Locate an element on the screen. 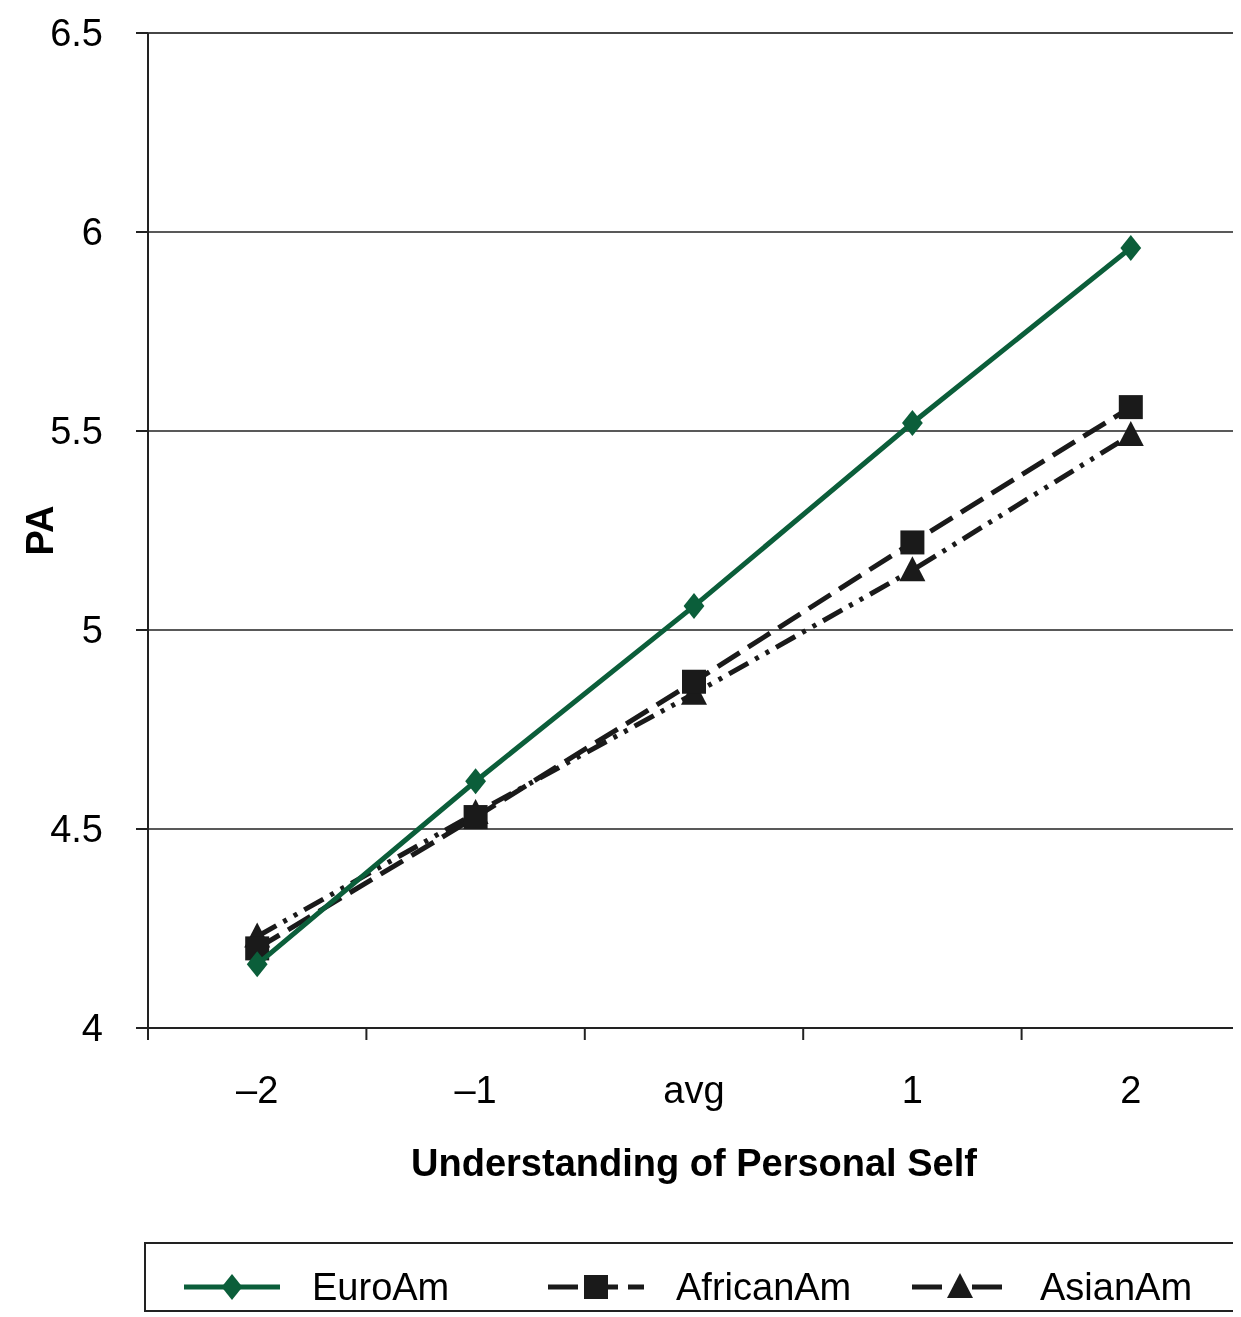  x-tick-label: 1 is located at coordinates (912, 1090).